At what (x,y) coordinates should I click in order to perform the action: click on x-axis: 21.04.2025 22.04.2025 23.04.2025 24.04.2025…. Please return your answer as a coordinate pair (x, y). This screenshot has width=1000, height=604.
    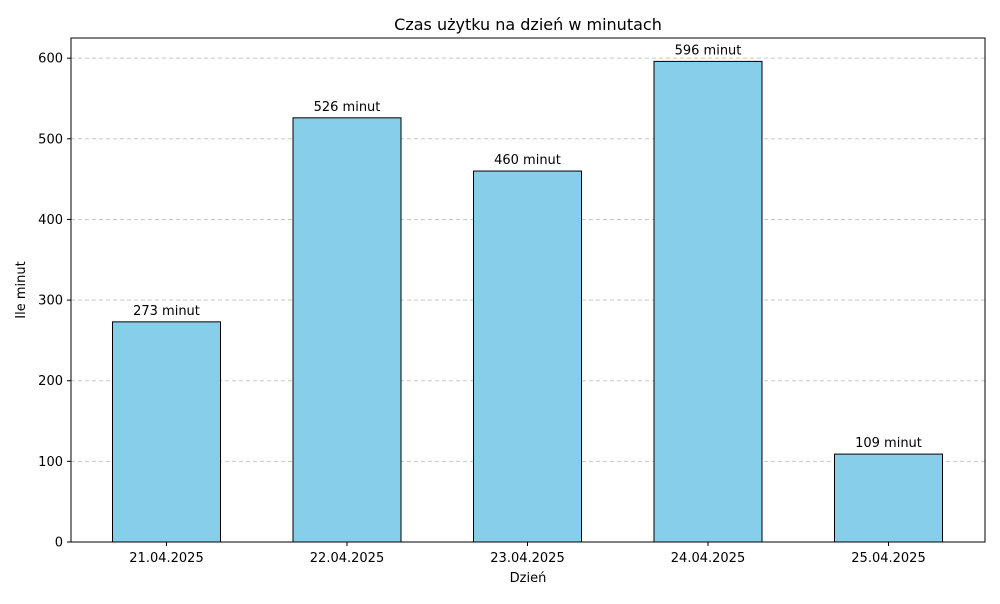
    Looking at the image, I should click on (527, 554).